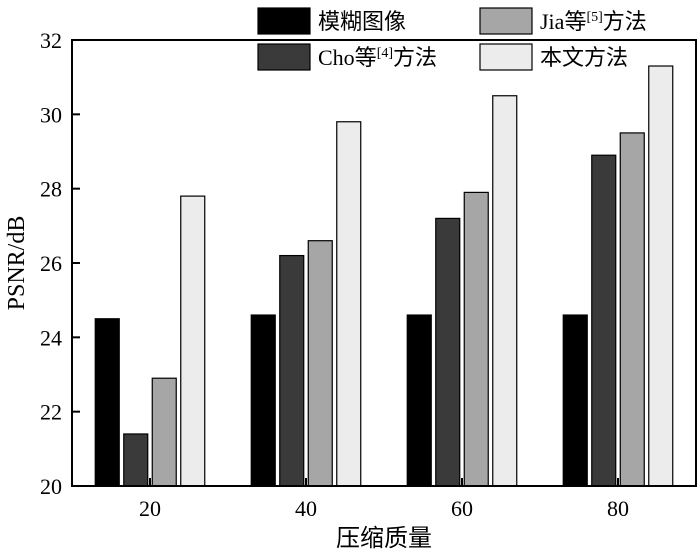  Describe the element at coordinates (347, 57) in the screenshot. I see `legend-label-base: Cho等` at that location.